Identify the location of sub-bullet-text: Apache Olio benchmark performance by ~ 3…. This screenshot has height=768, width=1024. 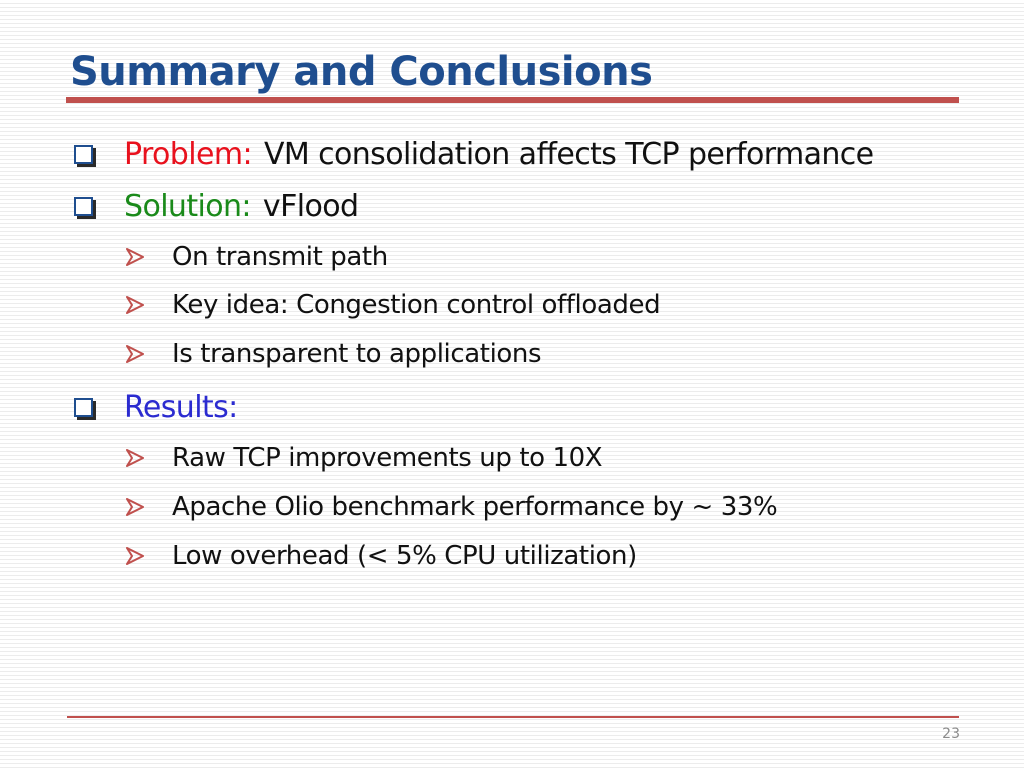
(475, 507).